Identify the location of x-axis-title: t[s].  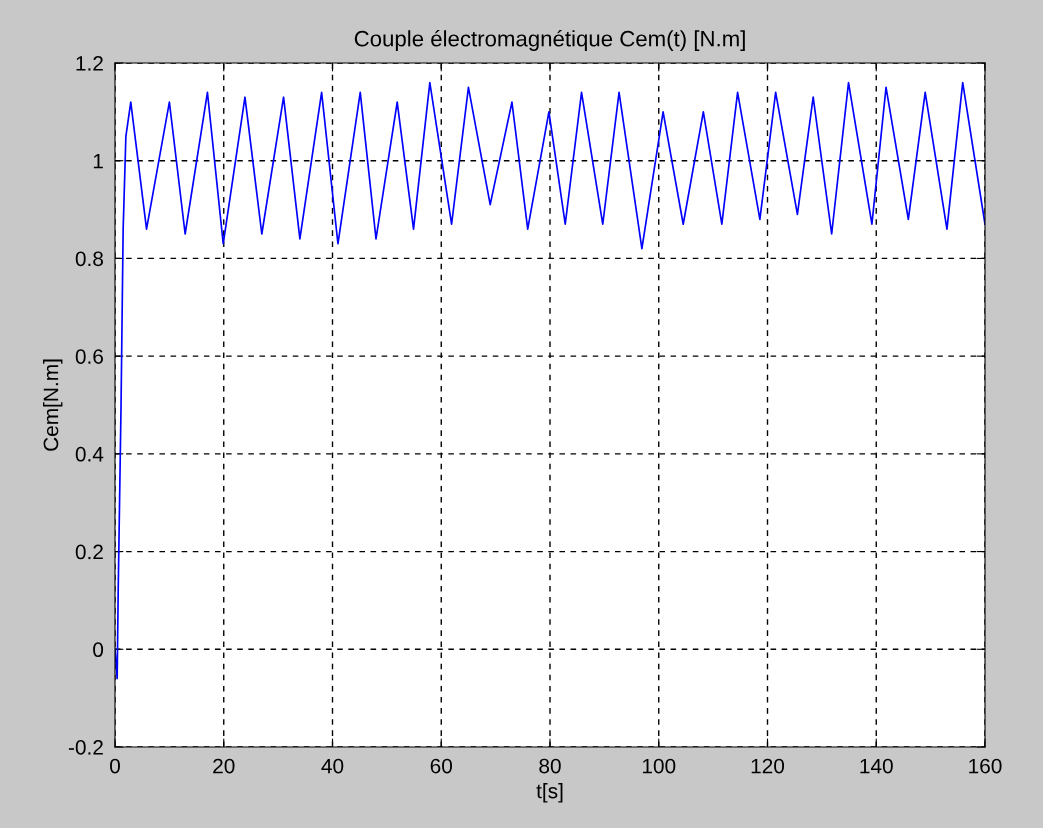
(549, 793).